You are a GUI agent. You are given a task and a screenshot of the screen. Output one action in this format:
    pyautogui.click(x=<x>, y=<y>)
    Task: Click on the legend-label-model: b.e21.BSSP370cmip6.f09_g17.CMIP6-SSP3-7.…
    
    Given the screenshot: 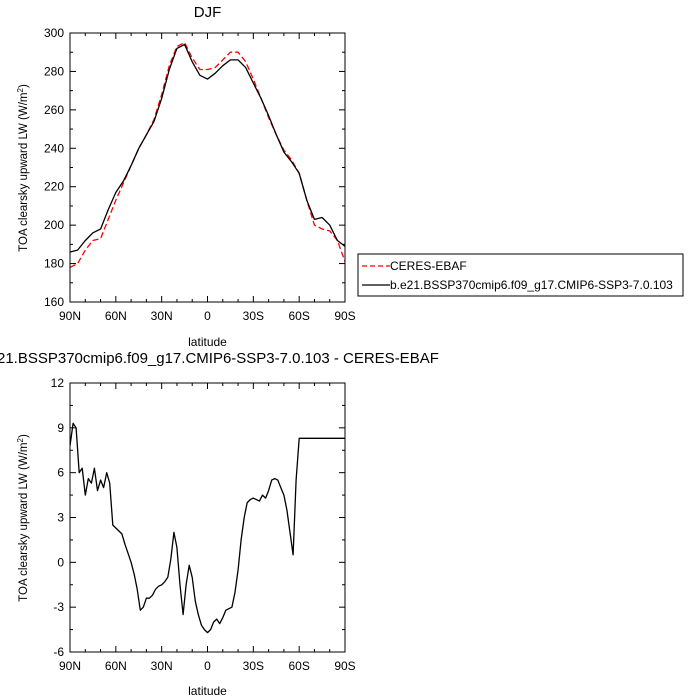 What is the action you would take?
    pyautogui.click(x=531, y=285)
    